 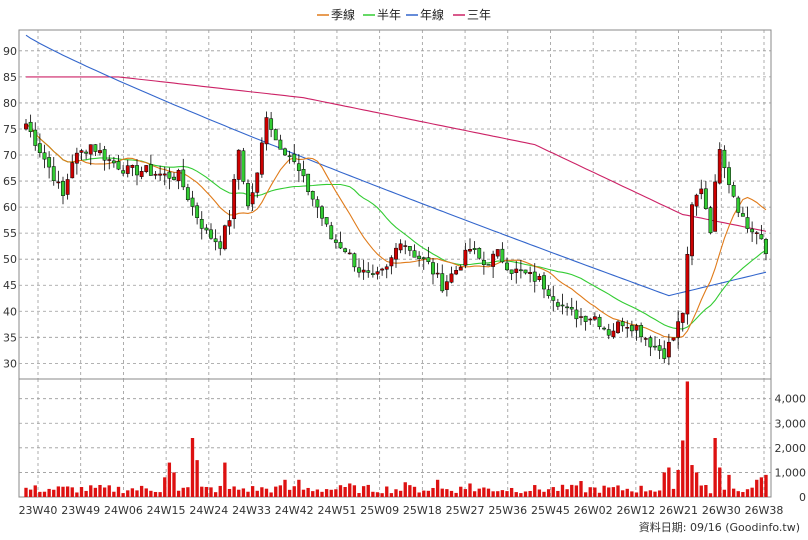 I want to click on price-tick-label: 40, so click(x=10, y=311).